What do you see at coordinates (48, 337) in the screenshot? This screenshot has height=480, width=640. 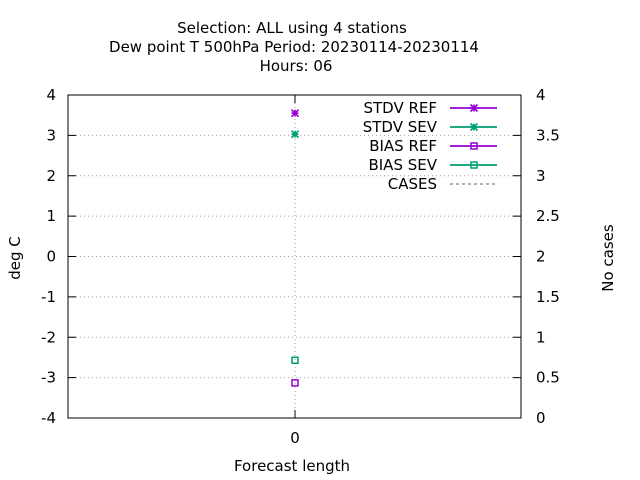 I see `y-tick-label: -2` at bounding box center [48, 337].